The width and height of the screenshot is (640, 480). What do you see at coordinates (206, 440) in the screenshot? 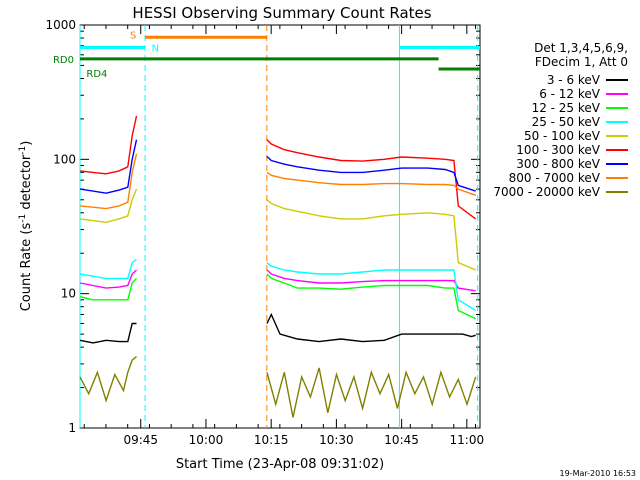
I see `x-tick-label: 10:00` at bounding box center [206, 440].